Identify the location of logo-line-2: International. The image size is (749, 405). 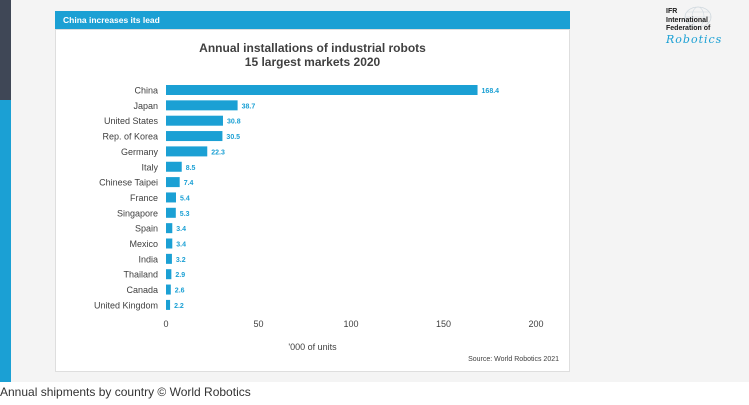
(687, 20).